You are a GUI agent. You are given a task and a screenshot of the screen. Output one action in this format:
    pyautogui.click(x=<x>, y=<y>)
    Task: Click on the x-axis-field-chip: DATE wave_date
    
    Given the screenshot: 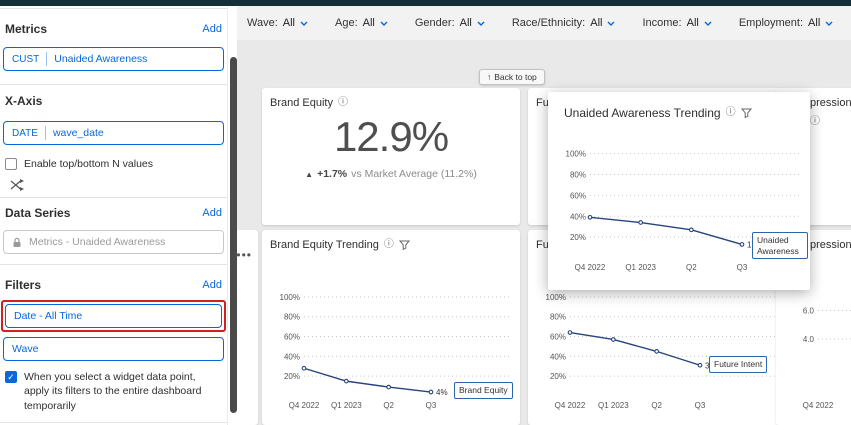 What is the action you would take?
    pyautogui.click(x=113, y=133)
    